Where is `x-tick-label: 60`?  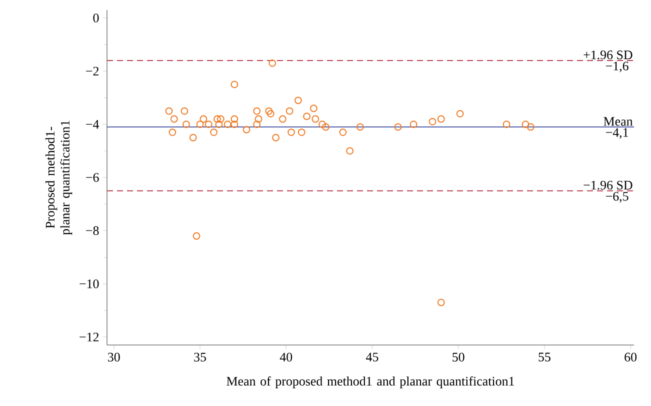
x-tick-label: 60 is located at coordinates (630, 357).